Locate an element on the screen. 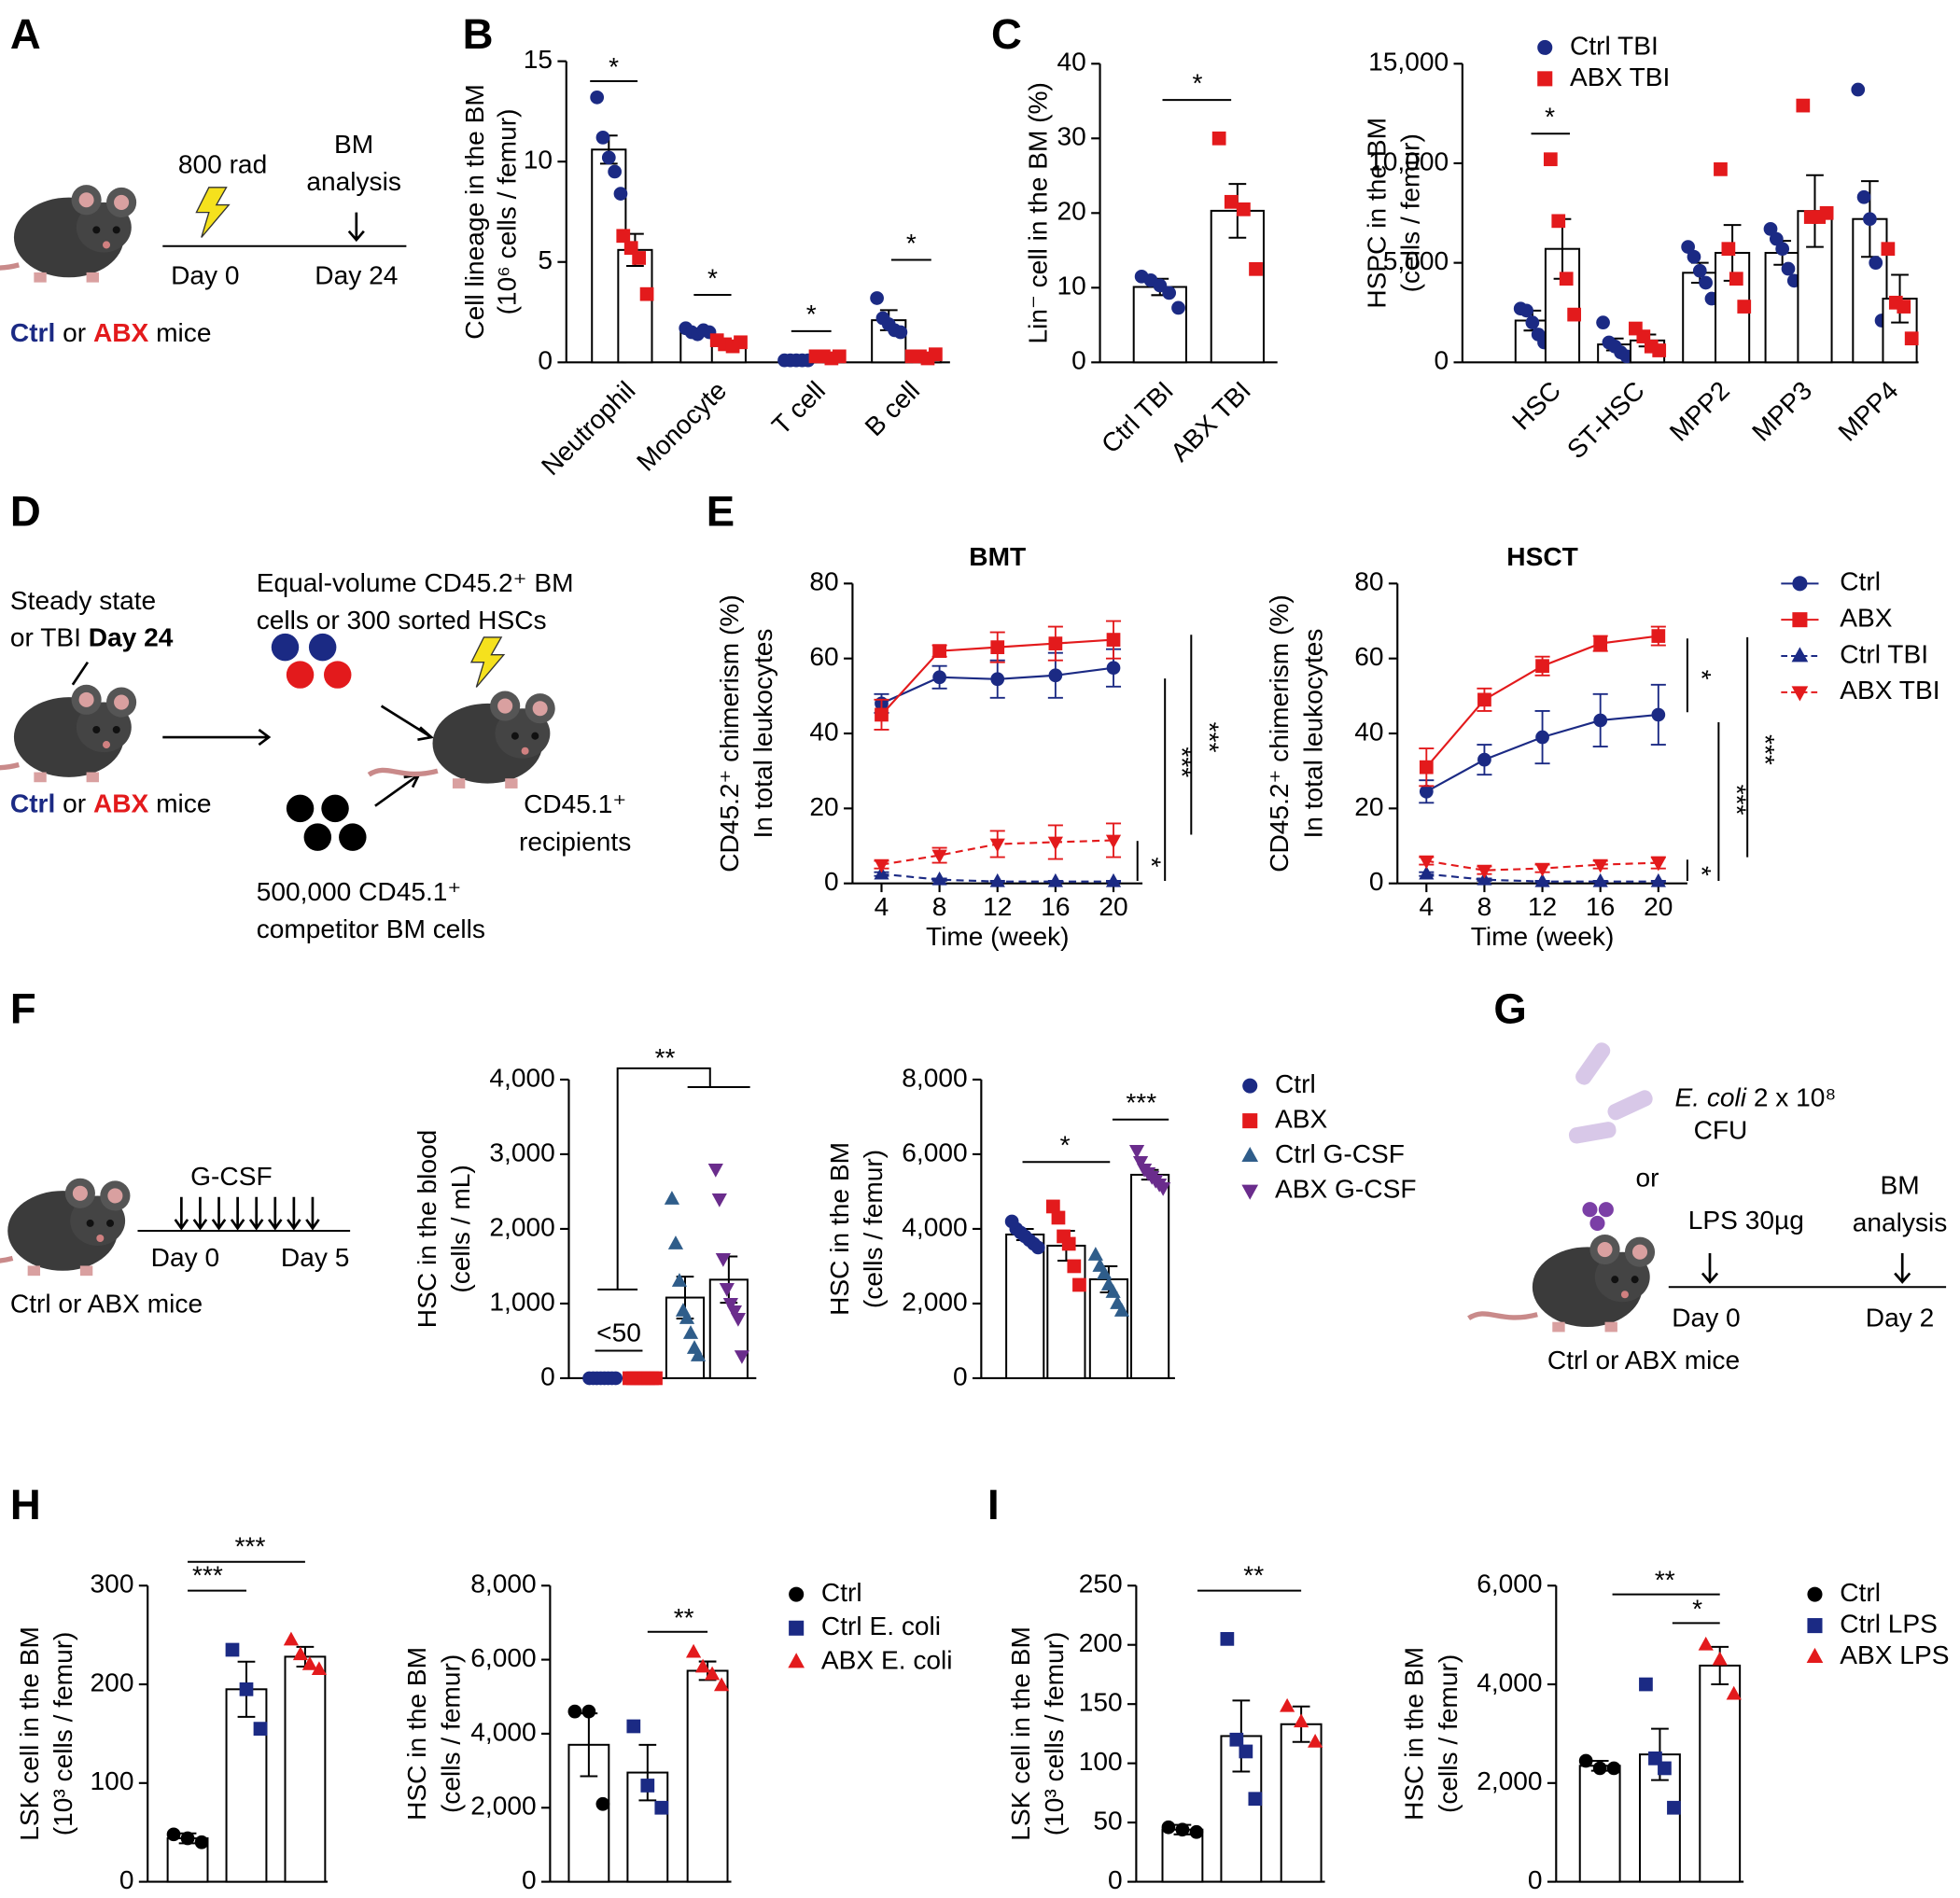 This screenshot has height=1898, width=1960. label: Day 0 is located at coordinates (205, 275).